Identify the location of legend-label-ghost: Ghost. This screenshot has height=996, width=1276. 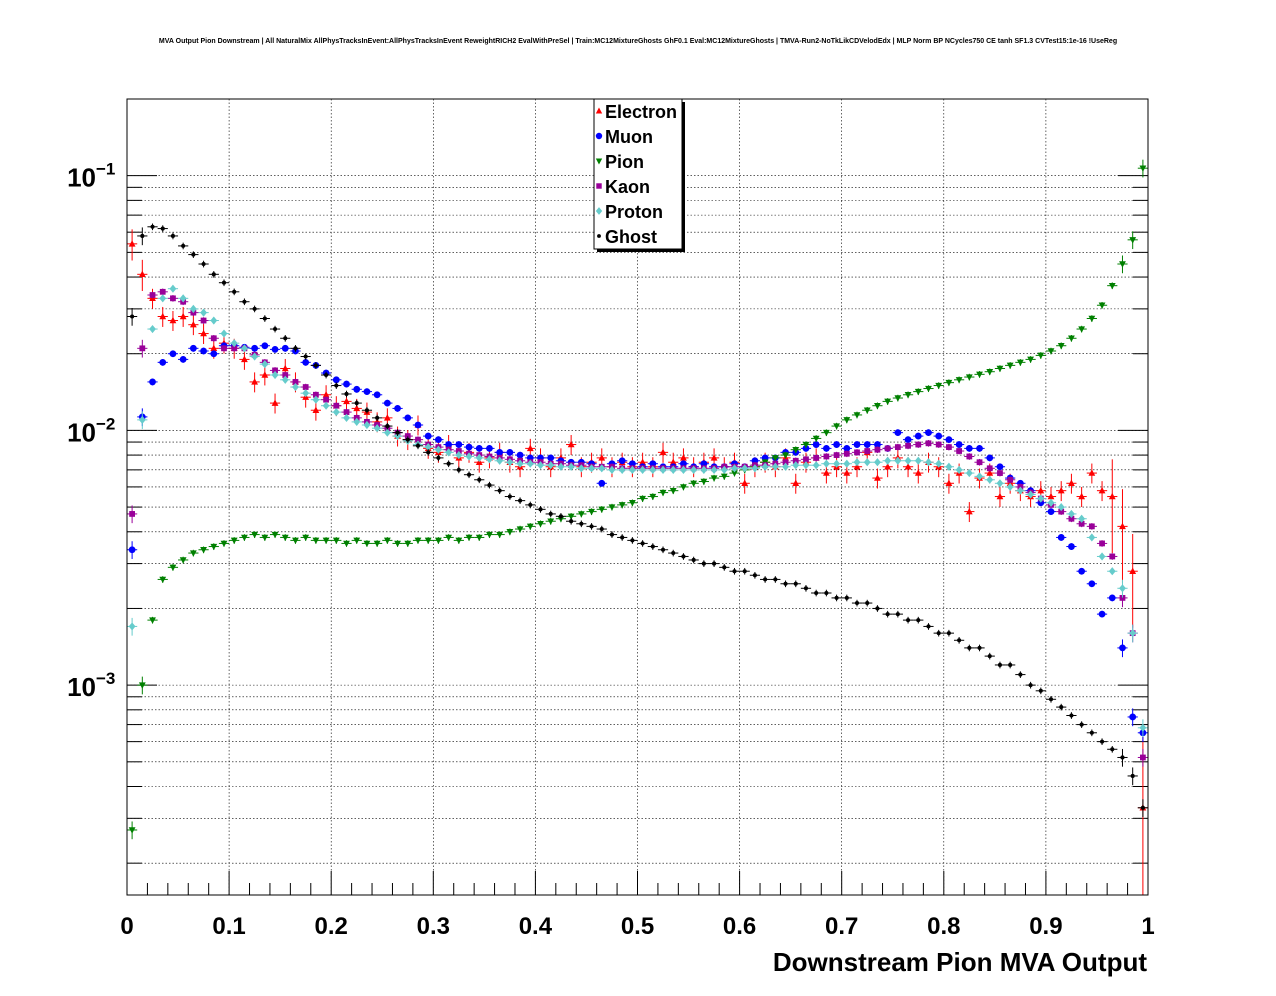
(631, 237).